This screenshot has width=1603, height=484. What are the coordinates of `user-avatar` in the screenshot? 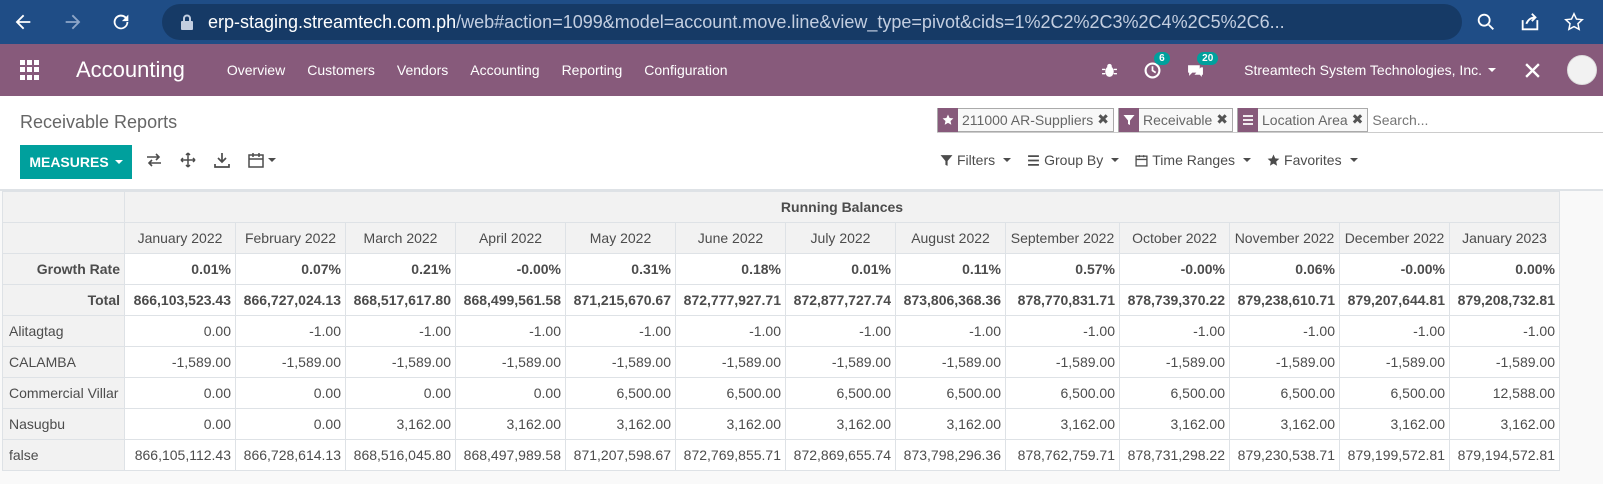 It's located at (1582, 70).